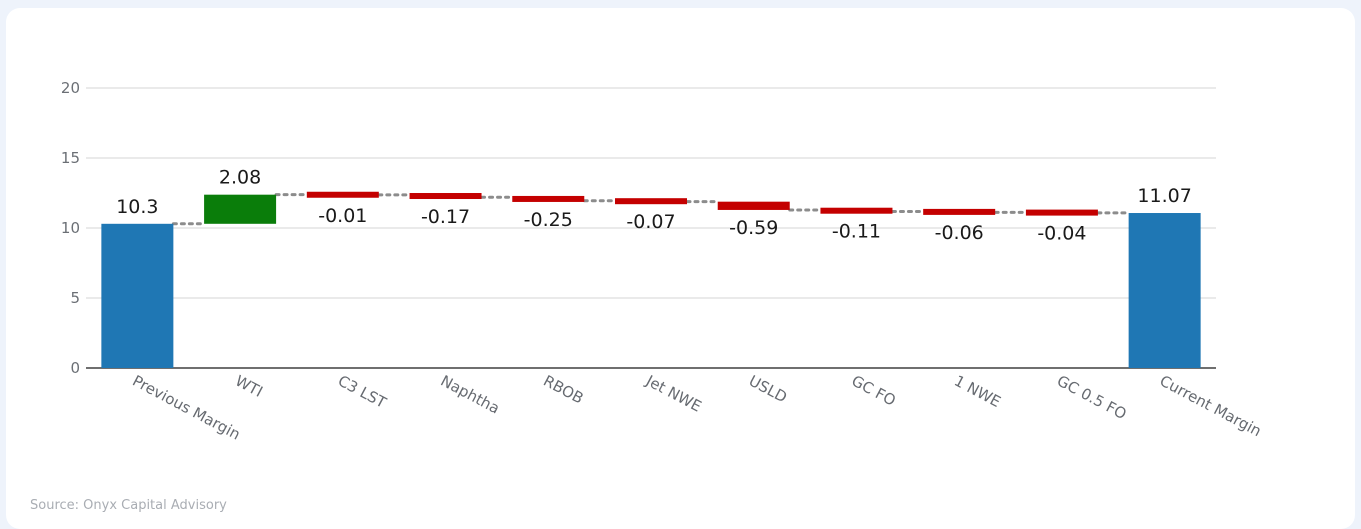 This screenshot has height=529, width=1361. What do you see at coordinates (70, 88) in the screenshot?
I see `y-tick-label: 20` at bounding box center [70, 88].